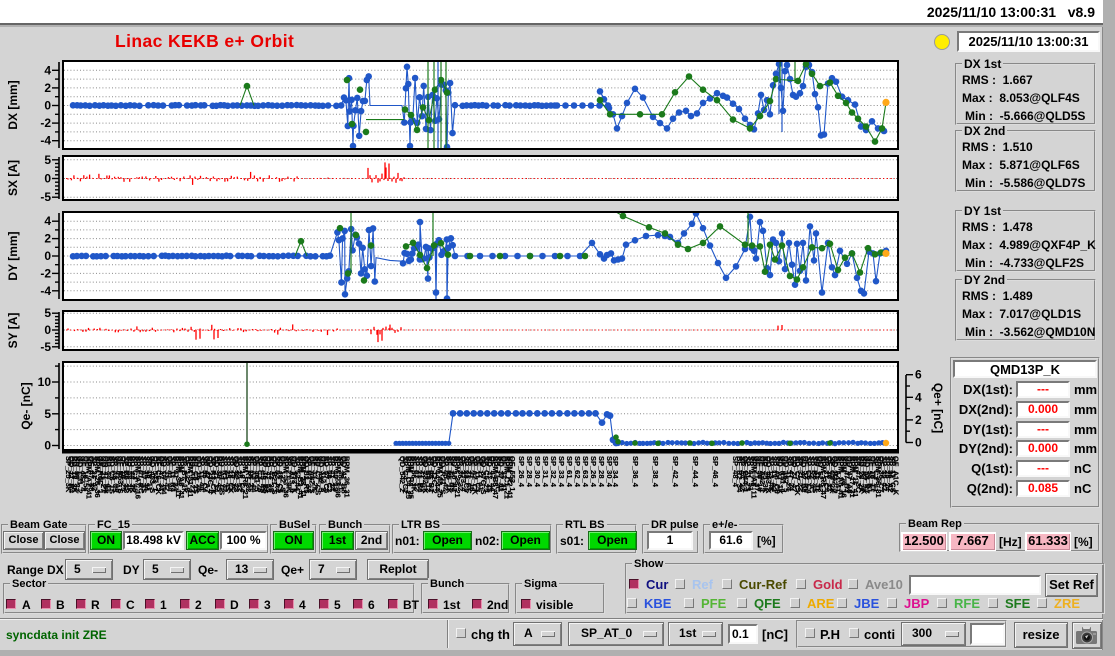 Image resolution: width=1115 pixels, height=656 pixels. I want to click on svg-text: SP_R6_4S, so click(814, 474).